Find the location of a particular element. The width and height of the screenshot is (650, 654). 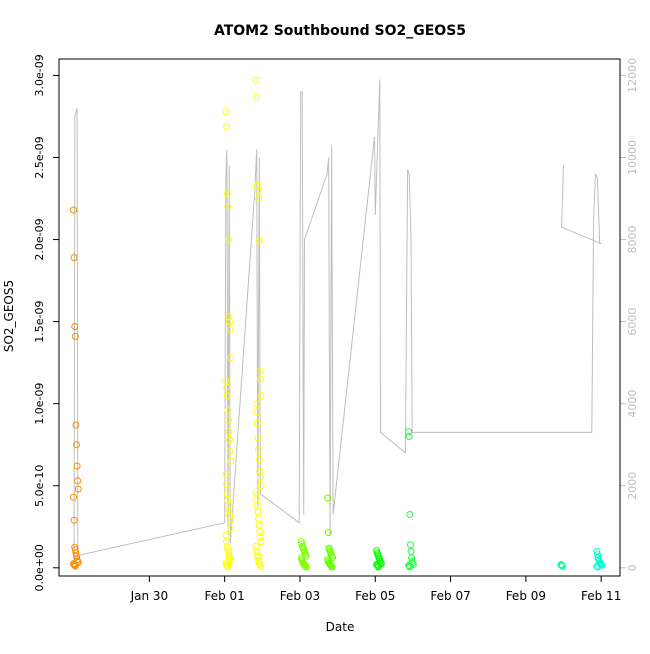

y2-tick-label: 4000 is located at coordinates (632, 404).